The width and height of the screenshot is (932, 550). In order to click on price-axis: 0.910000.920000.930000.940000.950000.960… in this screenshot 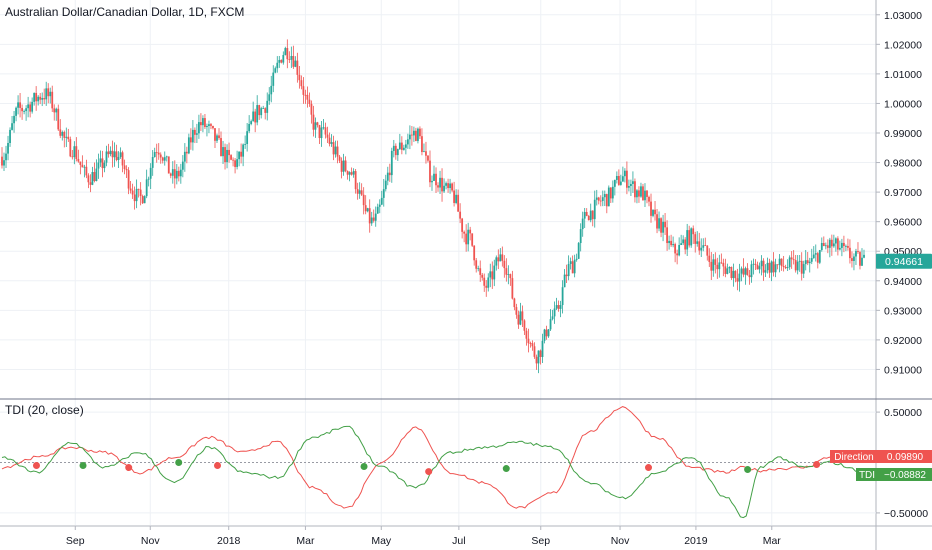, I will do `click(903, 275)`.